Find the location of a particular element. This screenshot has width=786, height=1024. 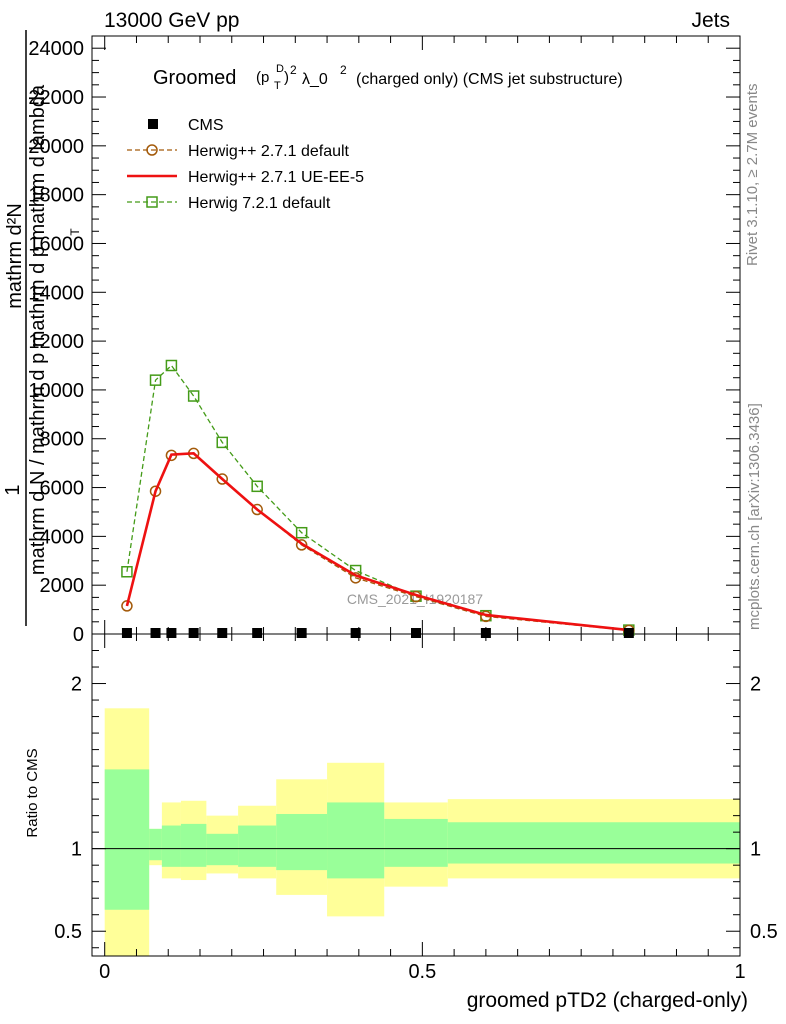

title-prefix: Groomed is located at coordinates (194, 78).